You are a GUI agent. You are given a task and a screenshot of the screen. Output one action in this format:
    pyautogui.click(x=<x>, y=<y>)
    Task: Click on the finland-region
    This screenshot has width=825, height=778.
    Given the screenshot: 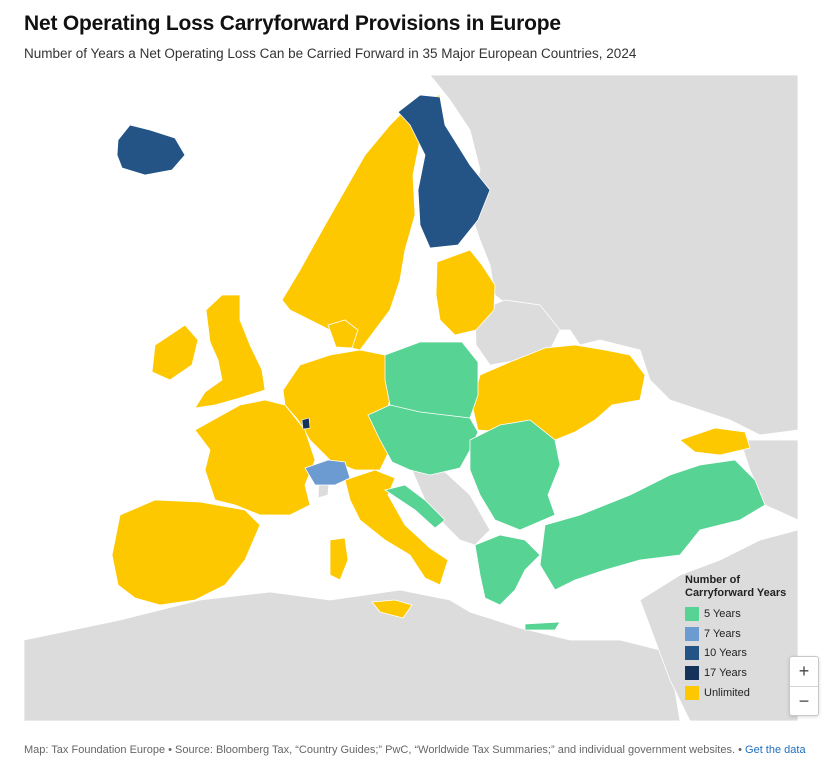 What is the action you would take?
    pyautogui.click(x=444, y=171)
    